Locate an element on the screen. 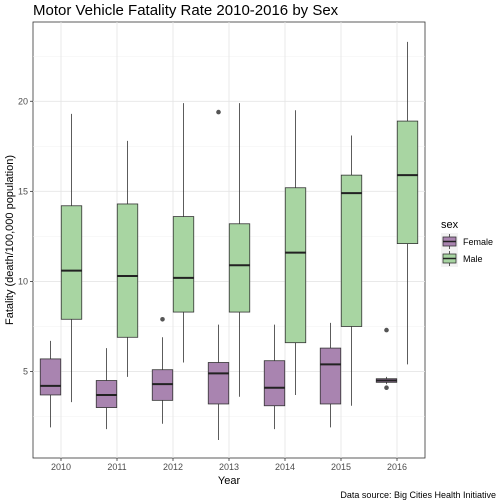  y-axis-label: Fatality (death/100,000 population) is located at coordinates (10, 240).